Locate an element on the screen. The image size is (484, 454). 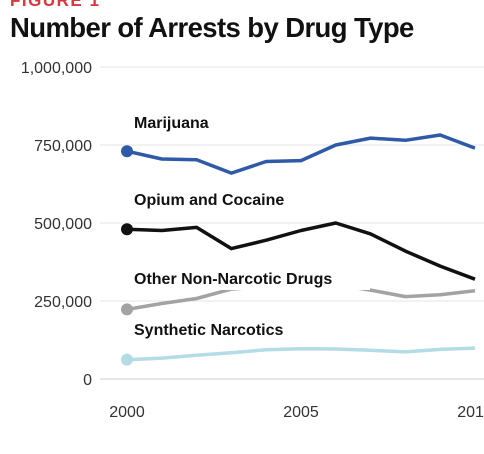
x-tick-label: 2010 is located at coordinates (470, 412).